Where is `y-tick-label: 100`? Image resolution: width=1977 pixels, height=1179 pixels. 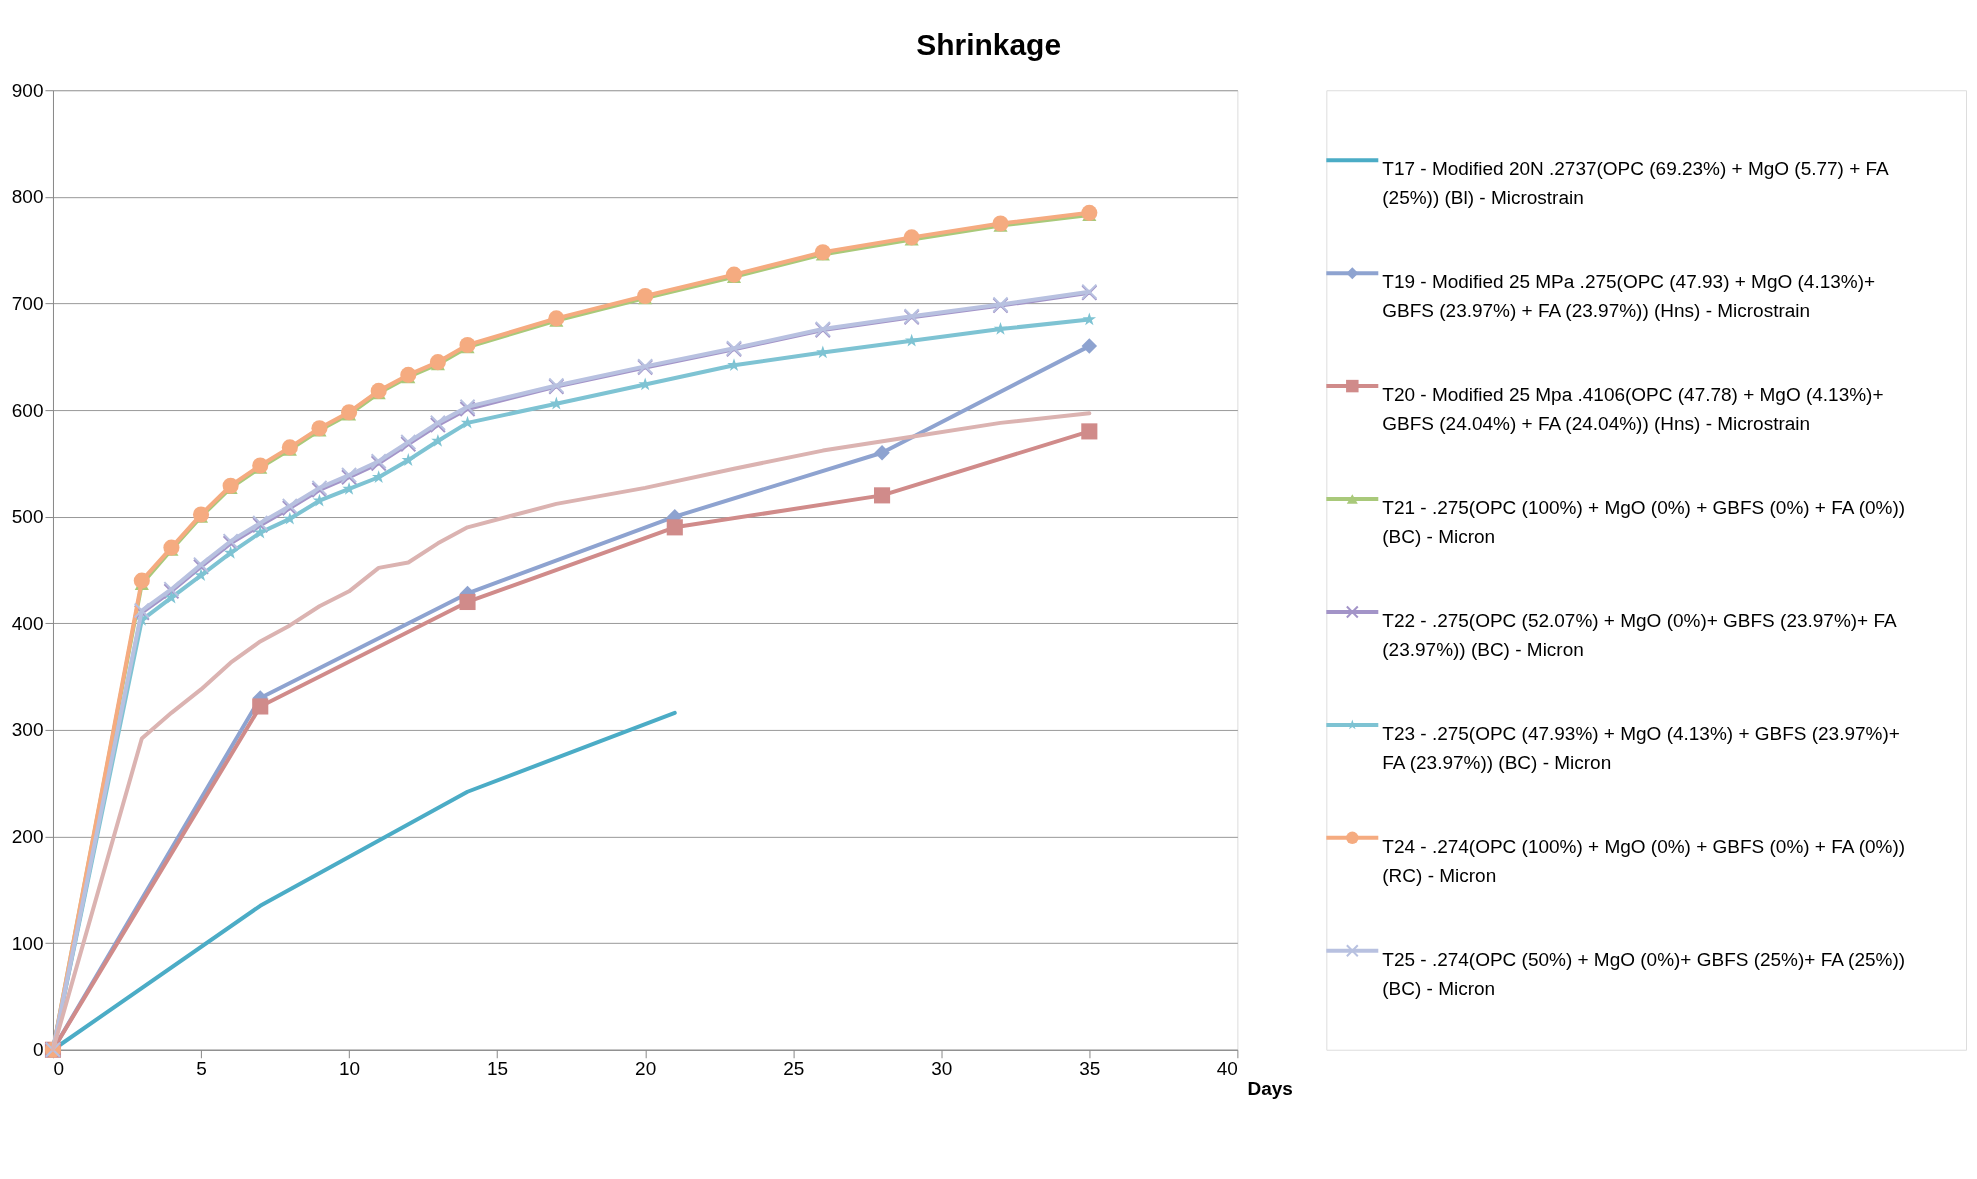 y-tick-label: 100 is located at coordinates (27, 943).